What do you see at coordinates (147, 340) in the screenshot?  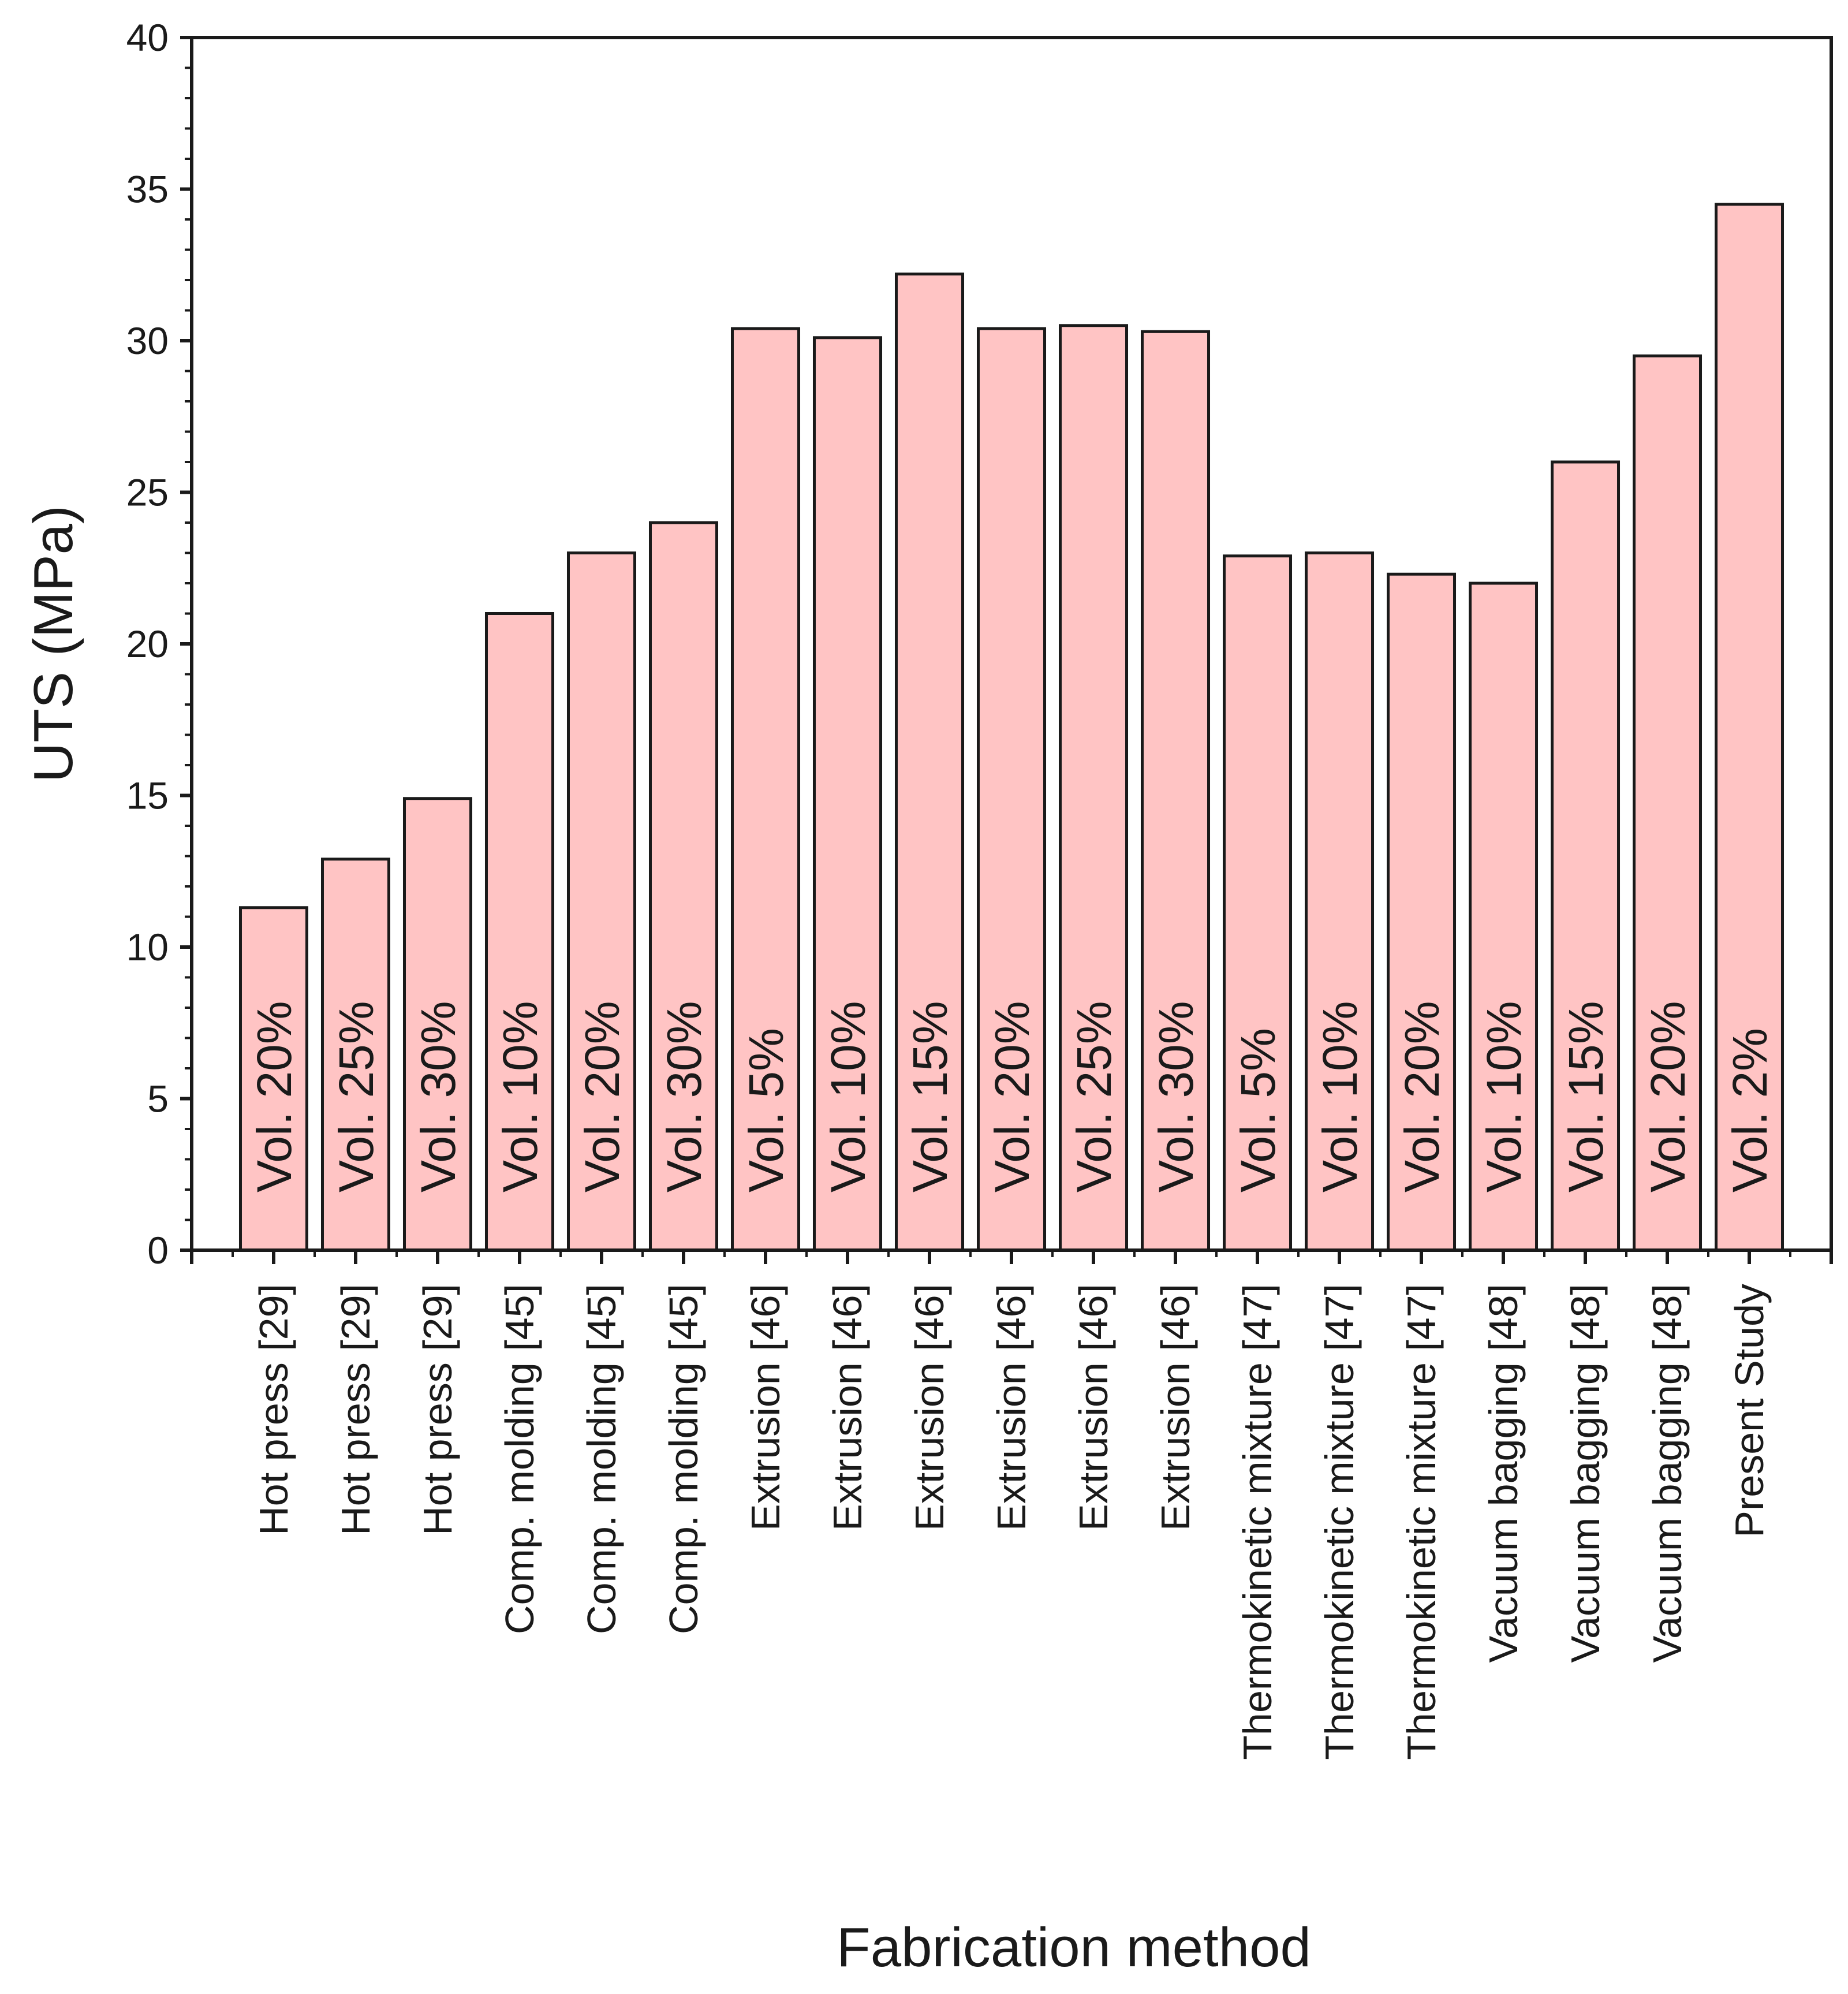 I see `y-tick-label: 30` at bounding box center [147, 340].